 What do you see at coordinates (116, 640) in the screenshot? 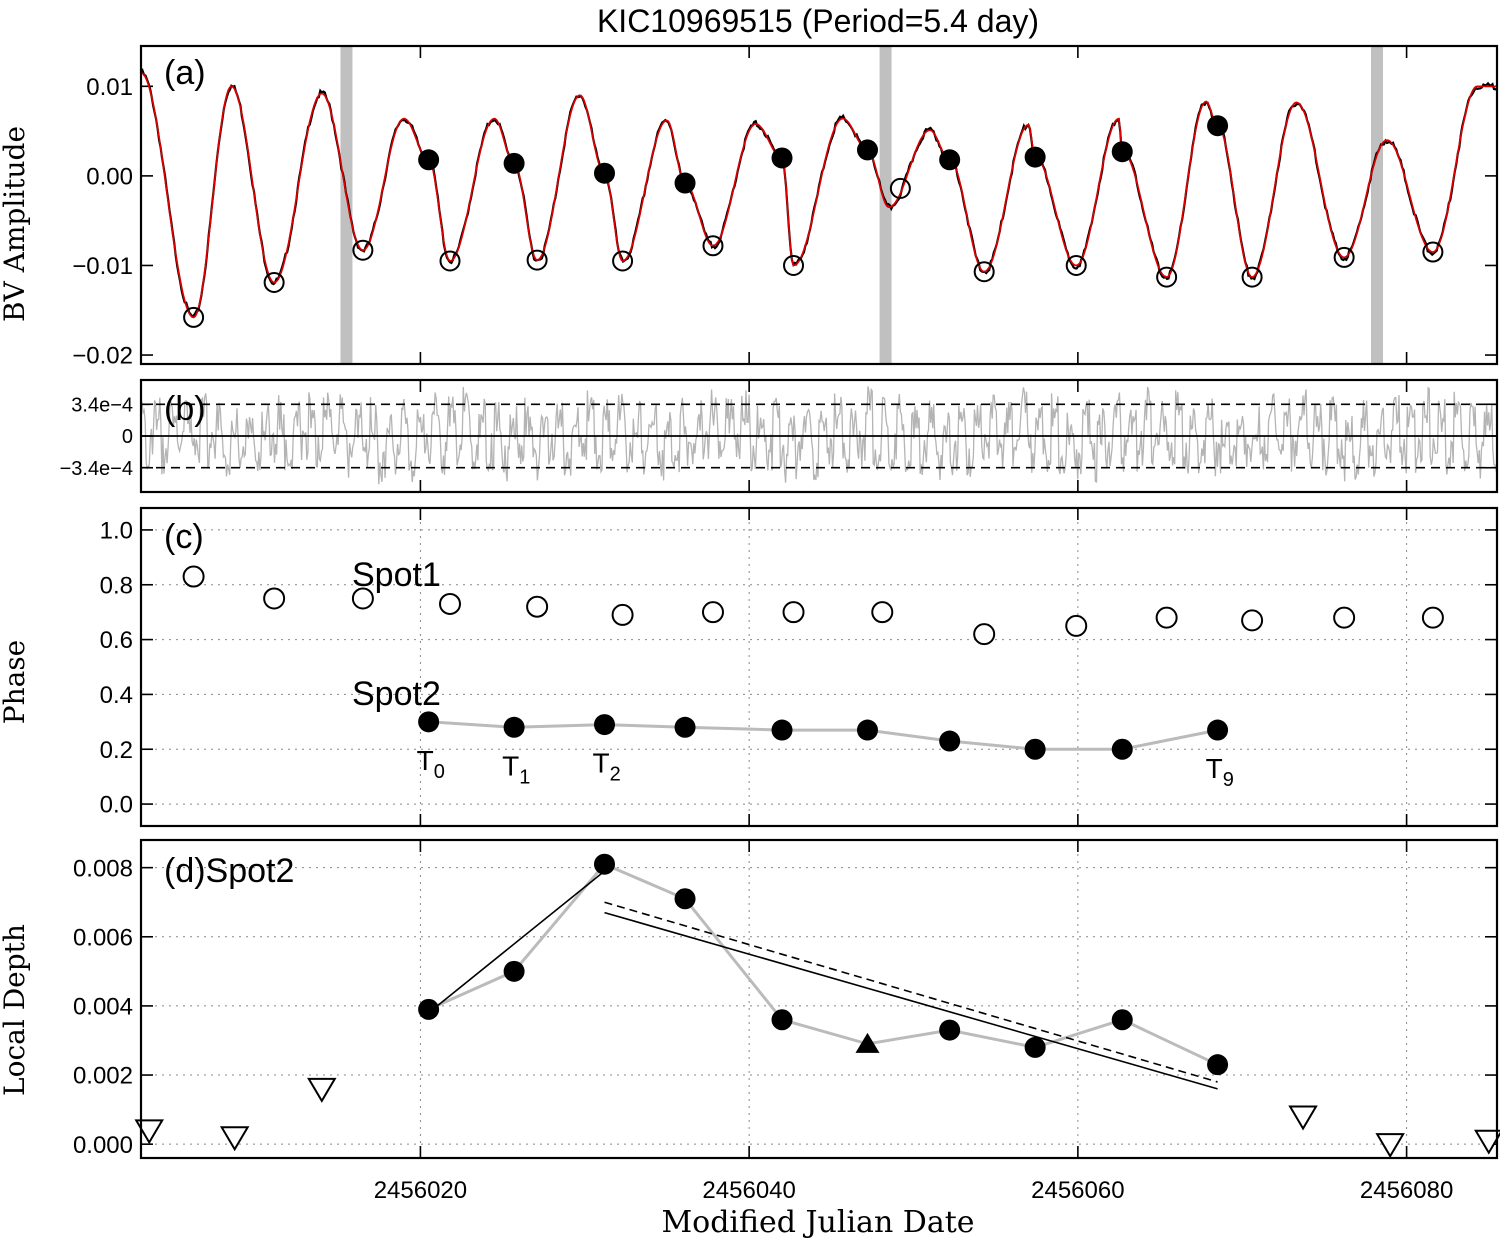
I see `y-tick-label: 0.6` at bounding box center [116, 640].